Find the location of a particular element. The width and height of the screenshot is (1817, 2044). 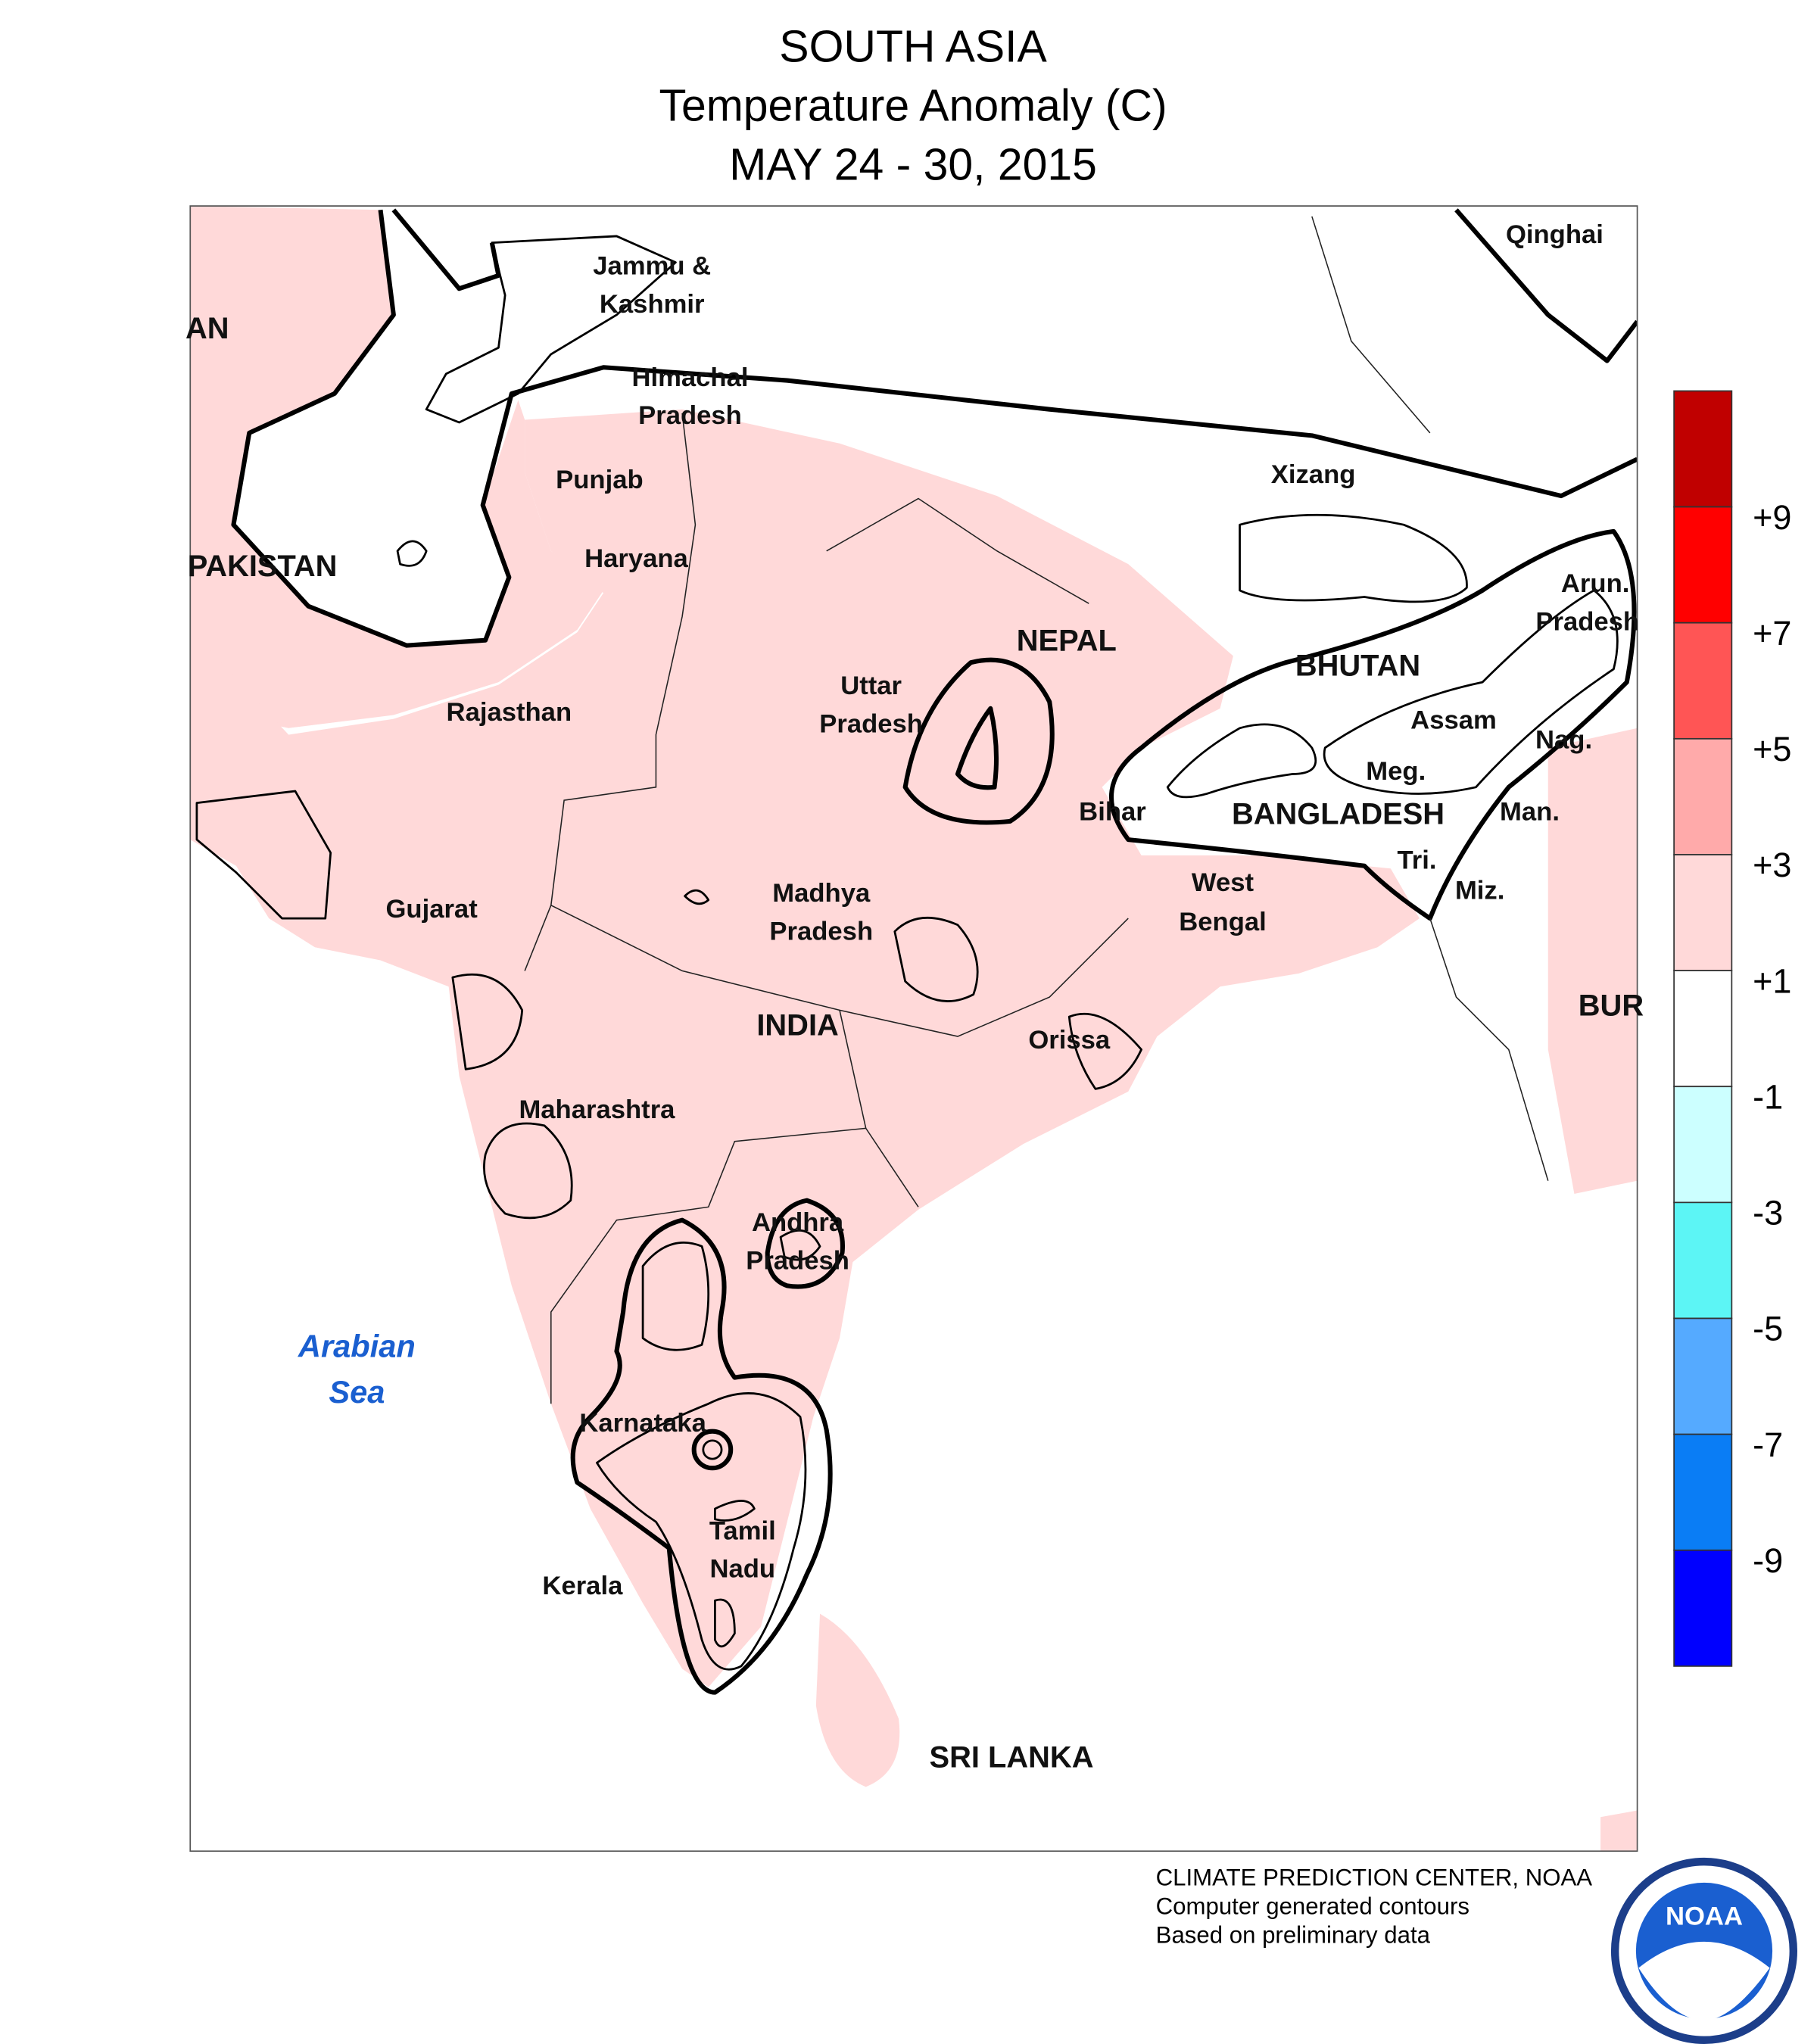

region-label: Tri. is located at coordinates (1416, 861).